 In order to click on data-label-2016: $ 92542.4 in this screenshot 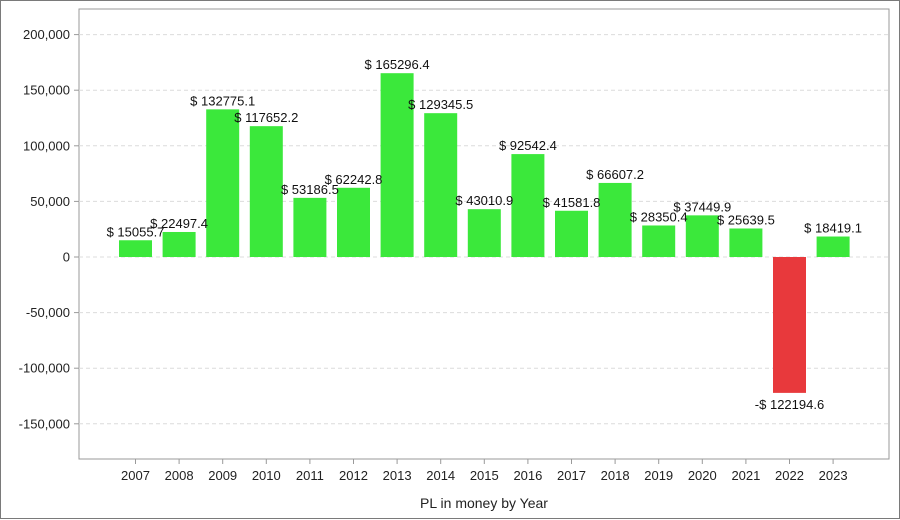, I will do `click(528, 145)`.